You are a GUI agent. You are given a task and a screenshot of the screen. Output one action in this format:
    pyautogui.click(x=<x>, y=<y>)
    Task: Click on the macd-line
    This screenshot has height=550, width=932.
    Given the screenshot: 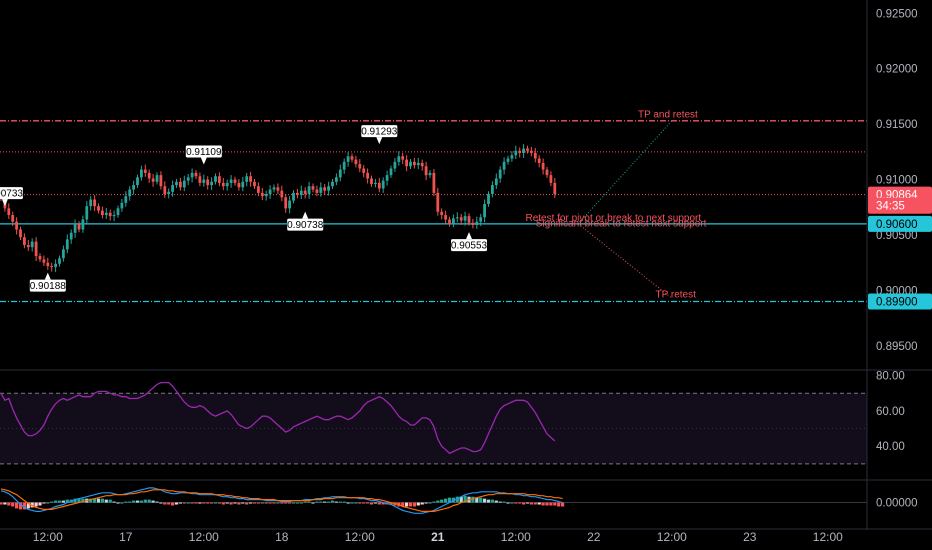 What is the action you would take?
    pyautogui.click(x=281, y=500)
    